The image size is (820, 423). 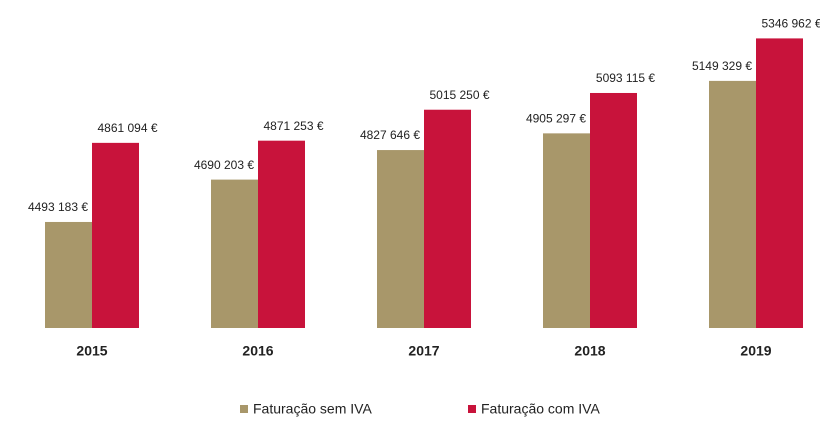 What do you see at coordinates (312, 409) in the screenshot?
I see `legend-label: Faturação sem IVA` at bounding box center [312, 409].